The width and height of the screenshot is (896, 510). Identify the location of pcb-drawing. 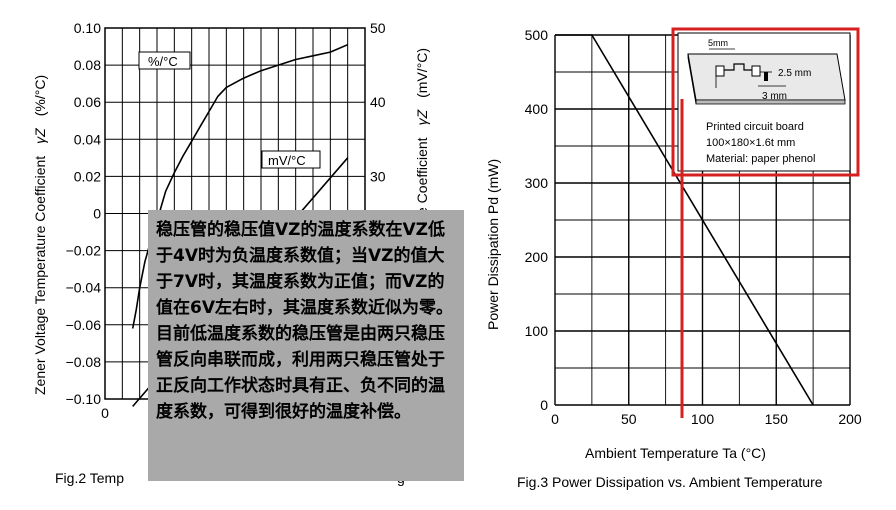
(766, 76).